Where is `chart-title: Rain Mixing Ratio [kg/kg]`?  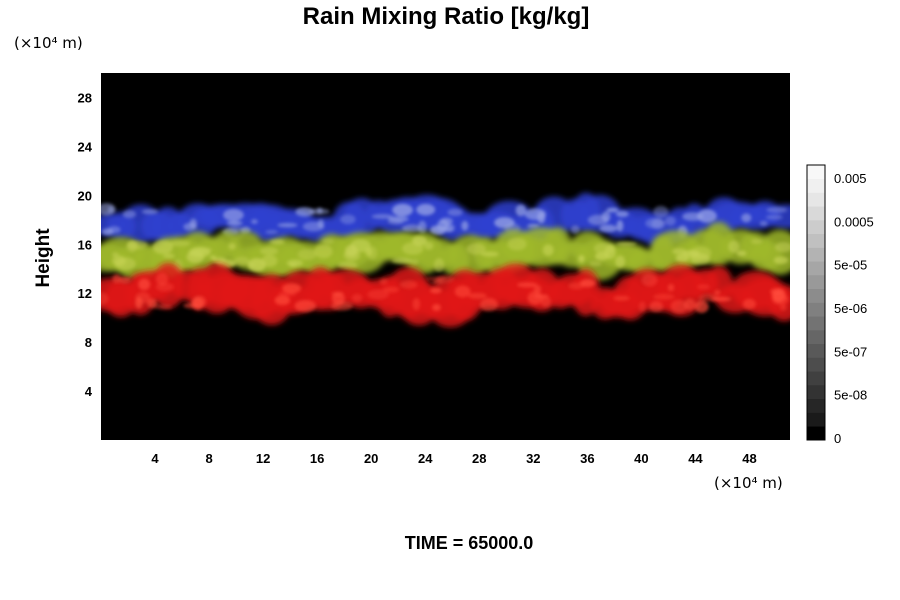 chart-title: Rain Mixing Ratio [kg/kg] is located at coordinates (446, 16).